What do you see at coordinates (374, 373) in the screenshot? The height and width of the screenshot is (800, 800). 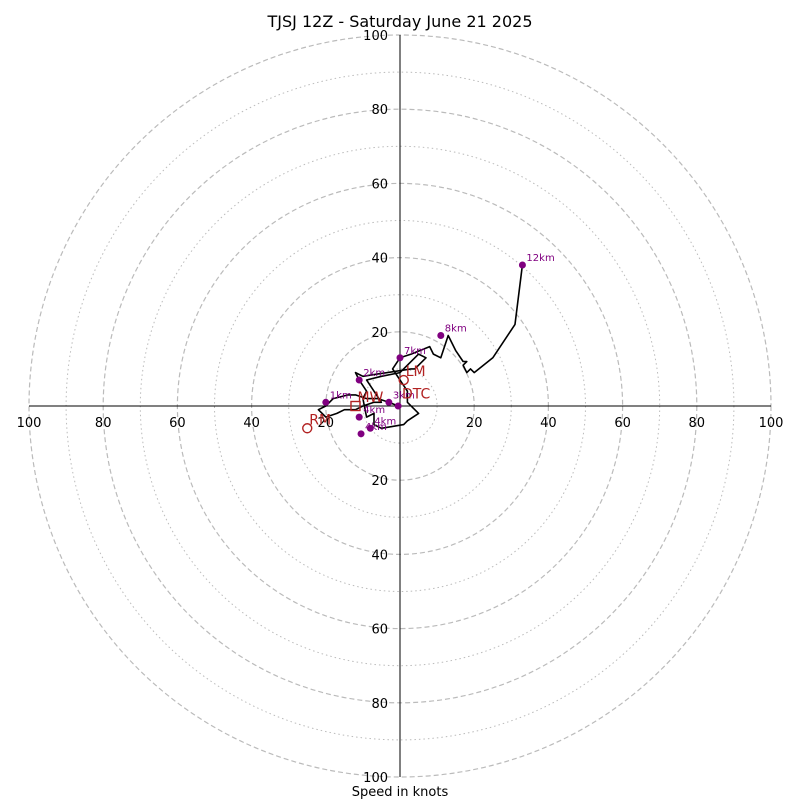 I see `height-marker-label: 2km` at bounding box center [374, 373].